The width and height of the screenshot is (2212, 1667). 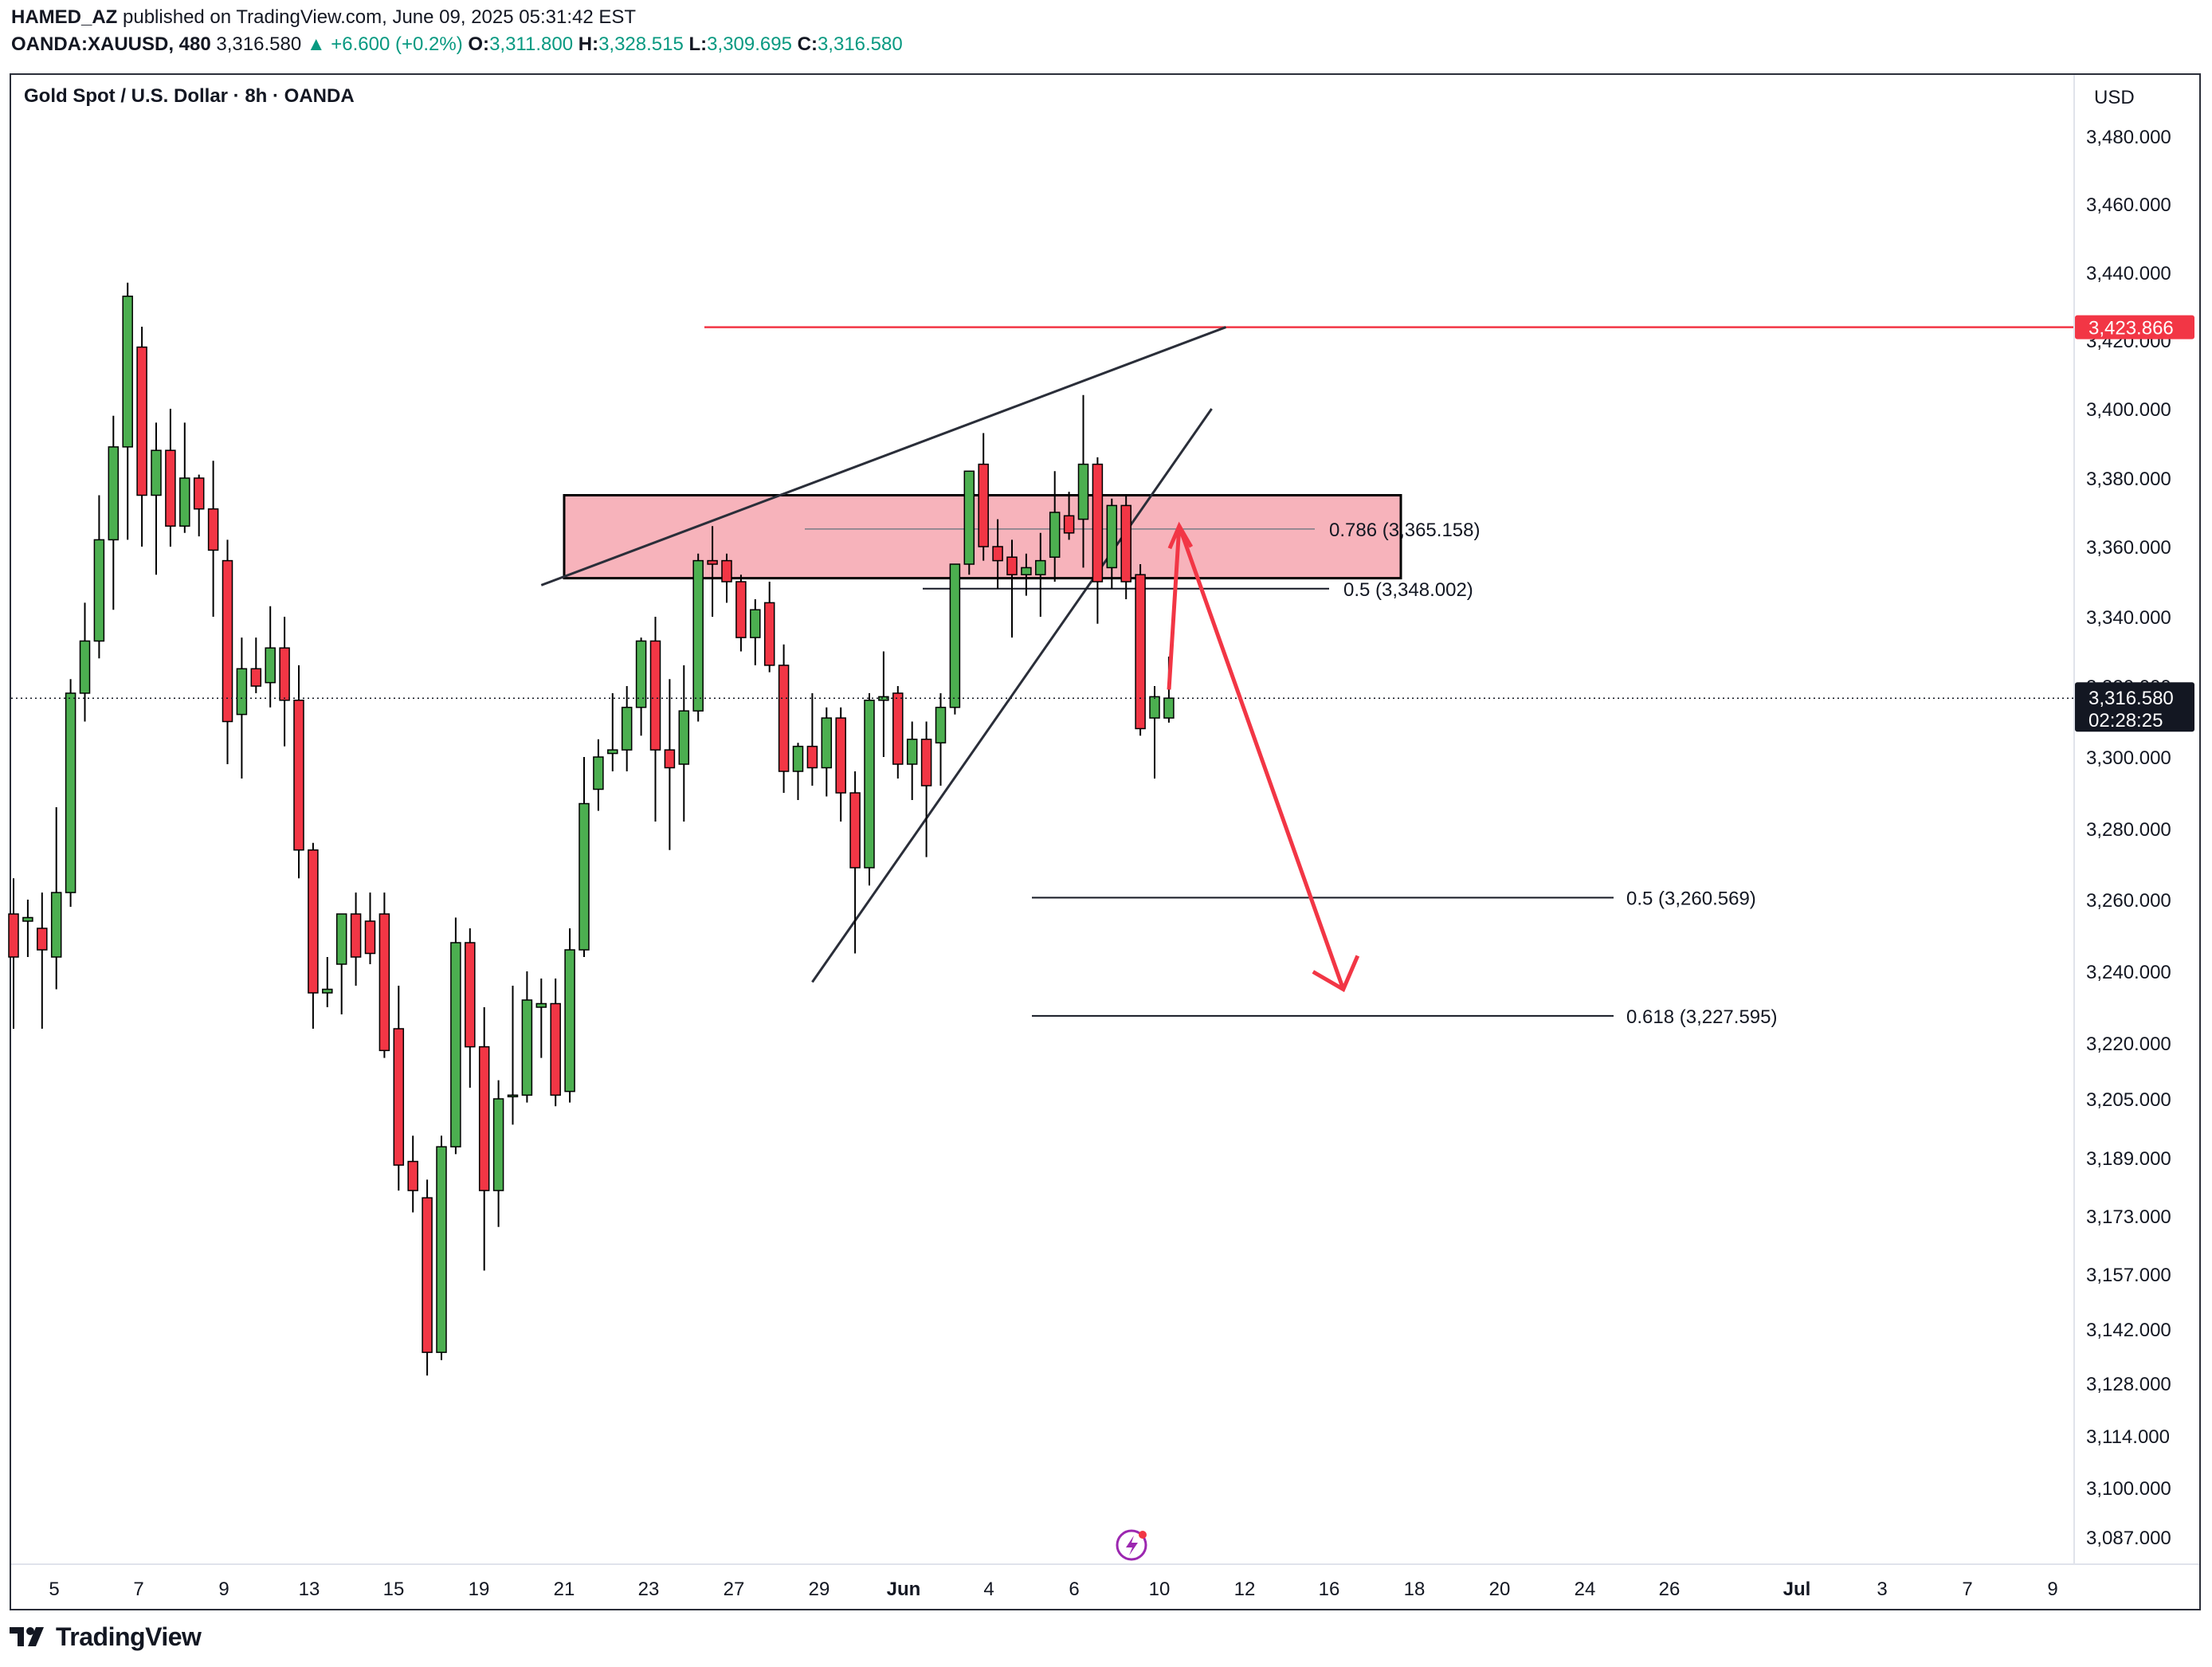 I want to click on tradingview-logo: TradingView, so click(x=106, y=1637).